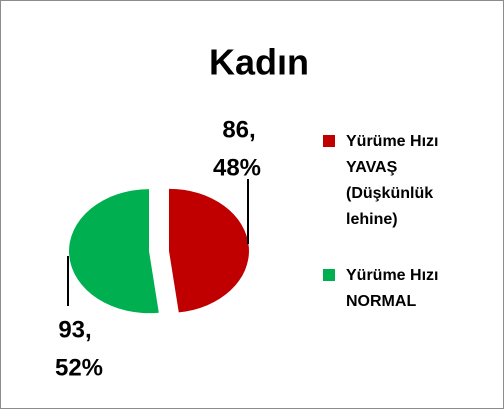 The image size is (504, 409). Describe the element at coordinates (259, 62) in the screenshot. I see `chart-title: Kadın` at that location.